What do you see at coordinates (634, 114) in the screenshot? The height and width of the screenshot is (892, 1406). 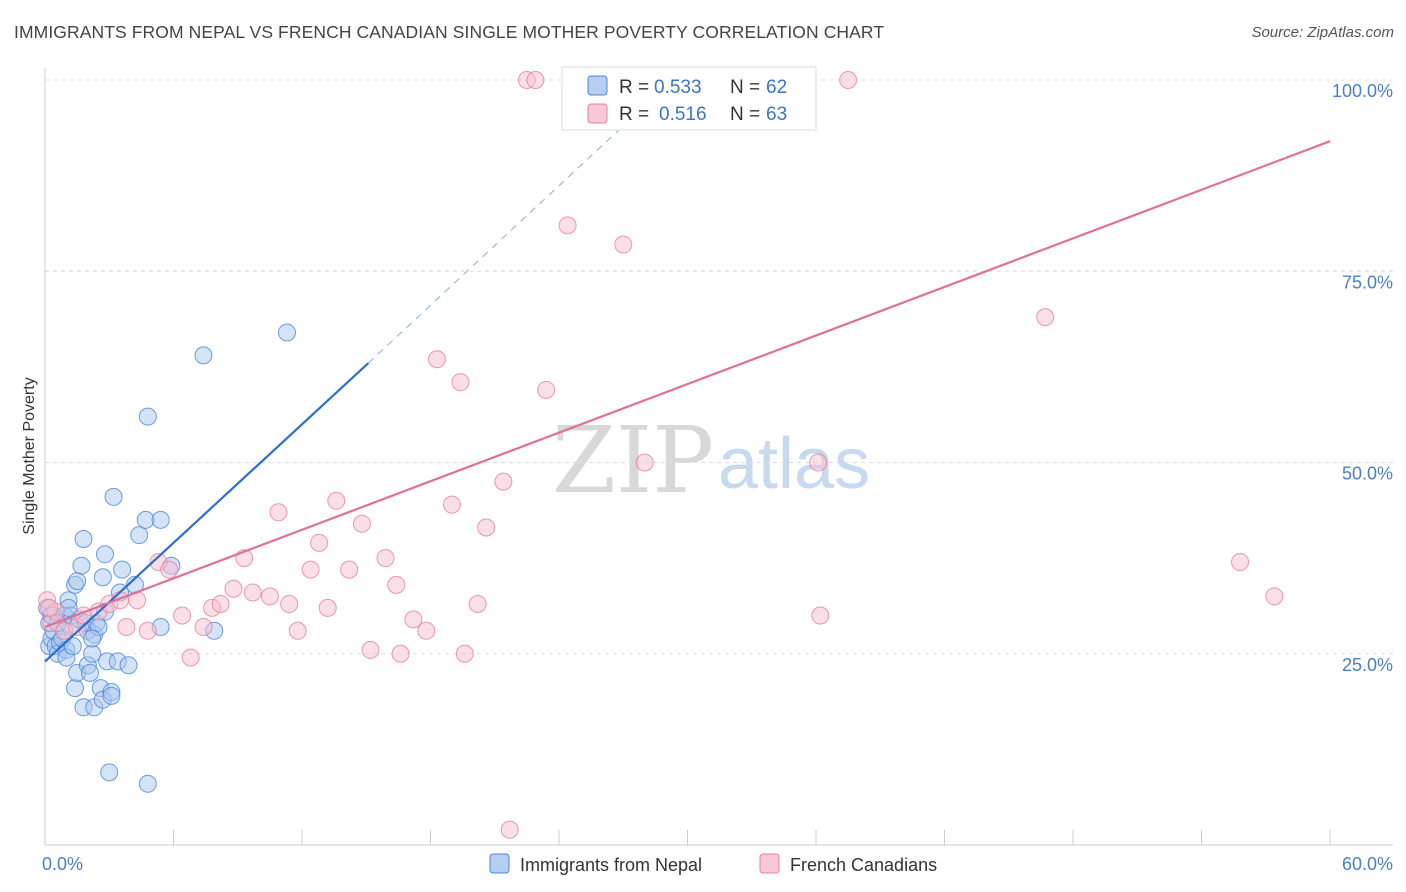 I see `legend-r-label-french-canadians: R =` at bounding box center [634, 114].